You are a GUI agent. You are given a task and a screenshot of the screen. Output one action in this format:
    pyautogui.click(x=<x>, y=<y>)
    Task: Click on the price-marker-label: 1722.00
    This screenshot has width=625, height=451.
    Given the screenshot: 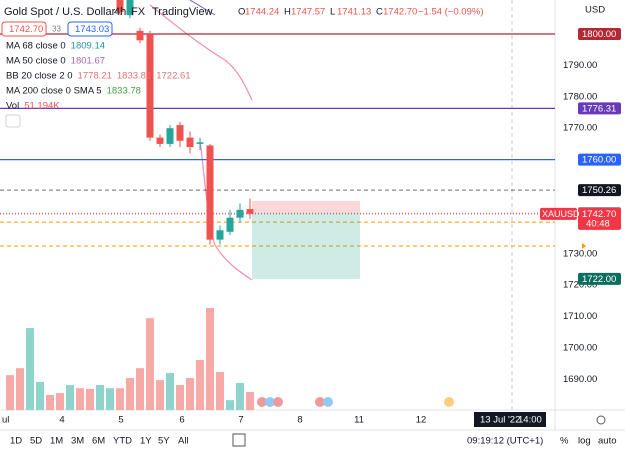 What is the action you would take?
    pyautogui.click(x=599, y=279)
    